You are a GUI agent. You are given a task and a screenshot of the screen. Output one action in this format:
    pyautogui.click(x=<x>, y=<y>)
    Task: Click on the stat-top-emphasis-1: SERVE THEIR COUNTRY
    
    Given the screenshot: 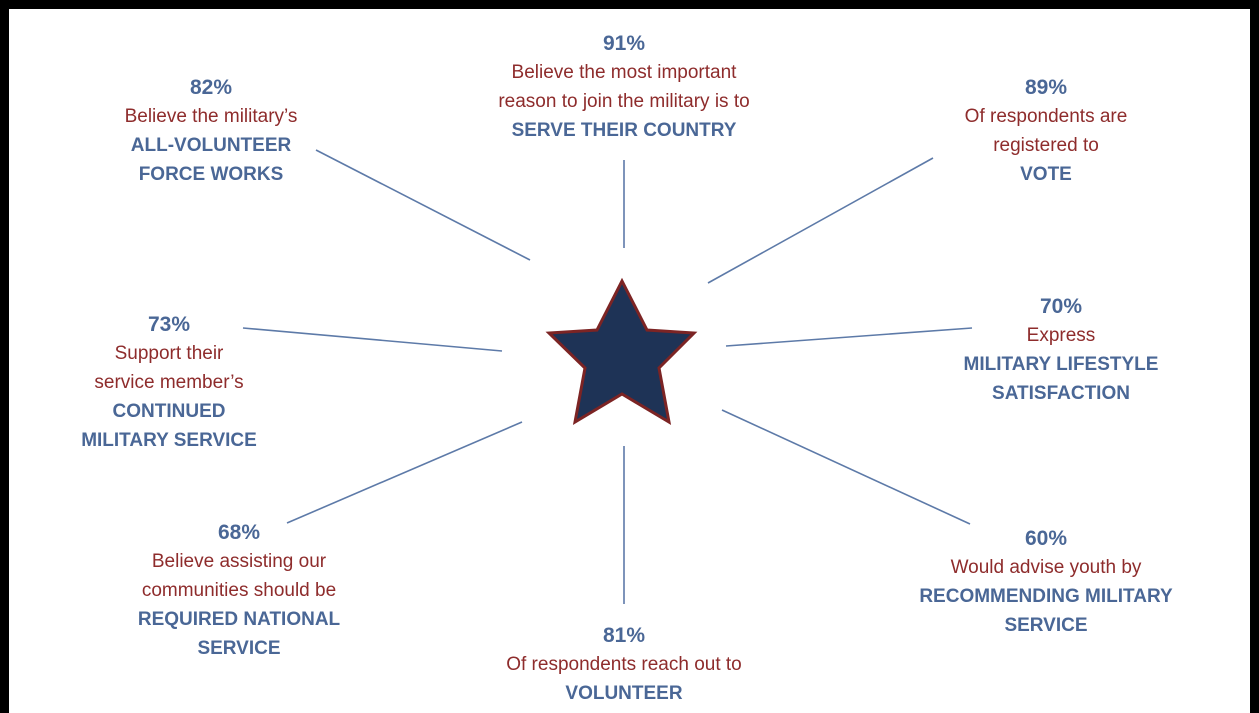 What is the action you would take?
    pyautogui.click(x=624, y=130)
    